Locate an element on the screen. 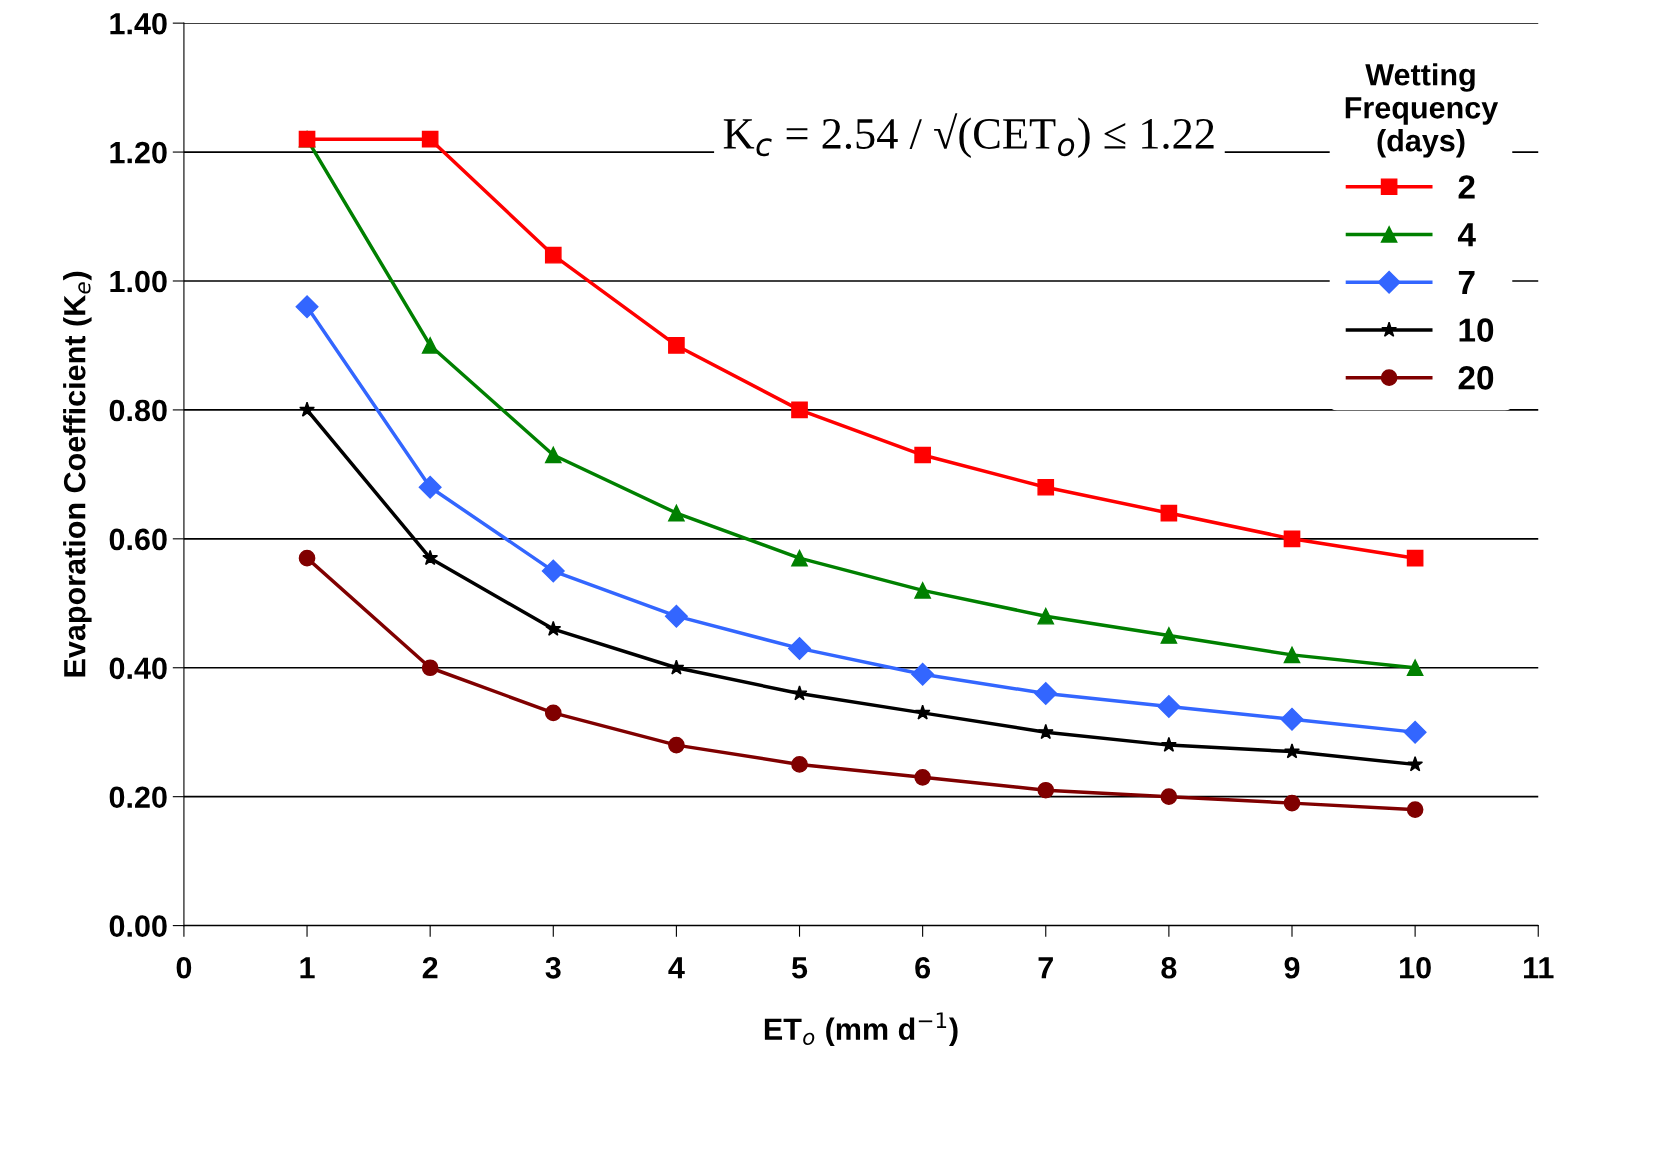  x-tick-label: 3 is located at coordinates (553, 967).